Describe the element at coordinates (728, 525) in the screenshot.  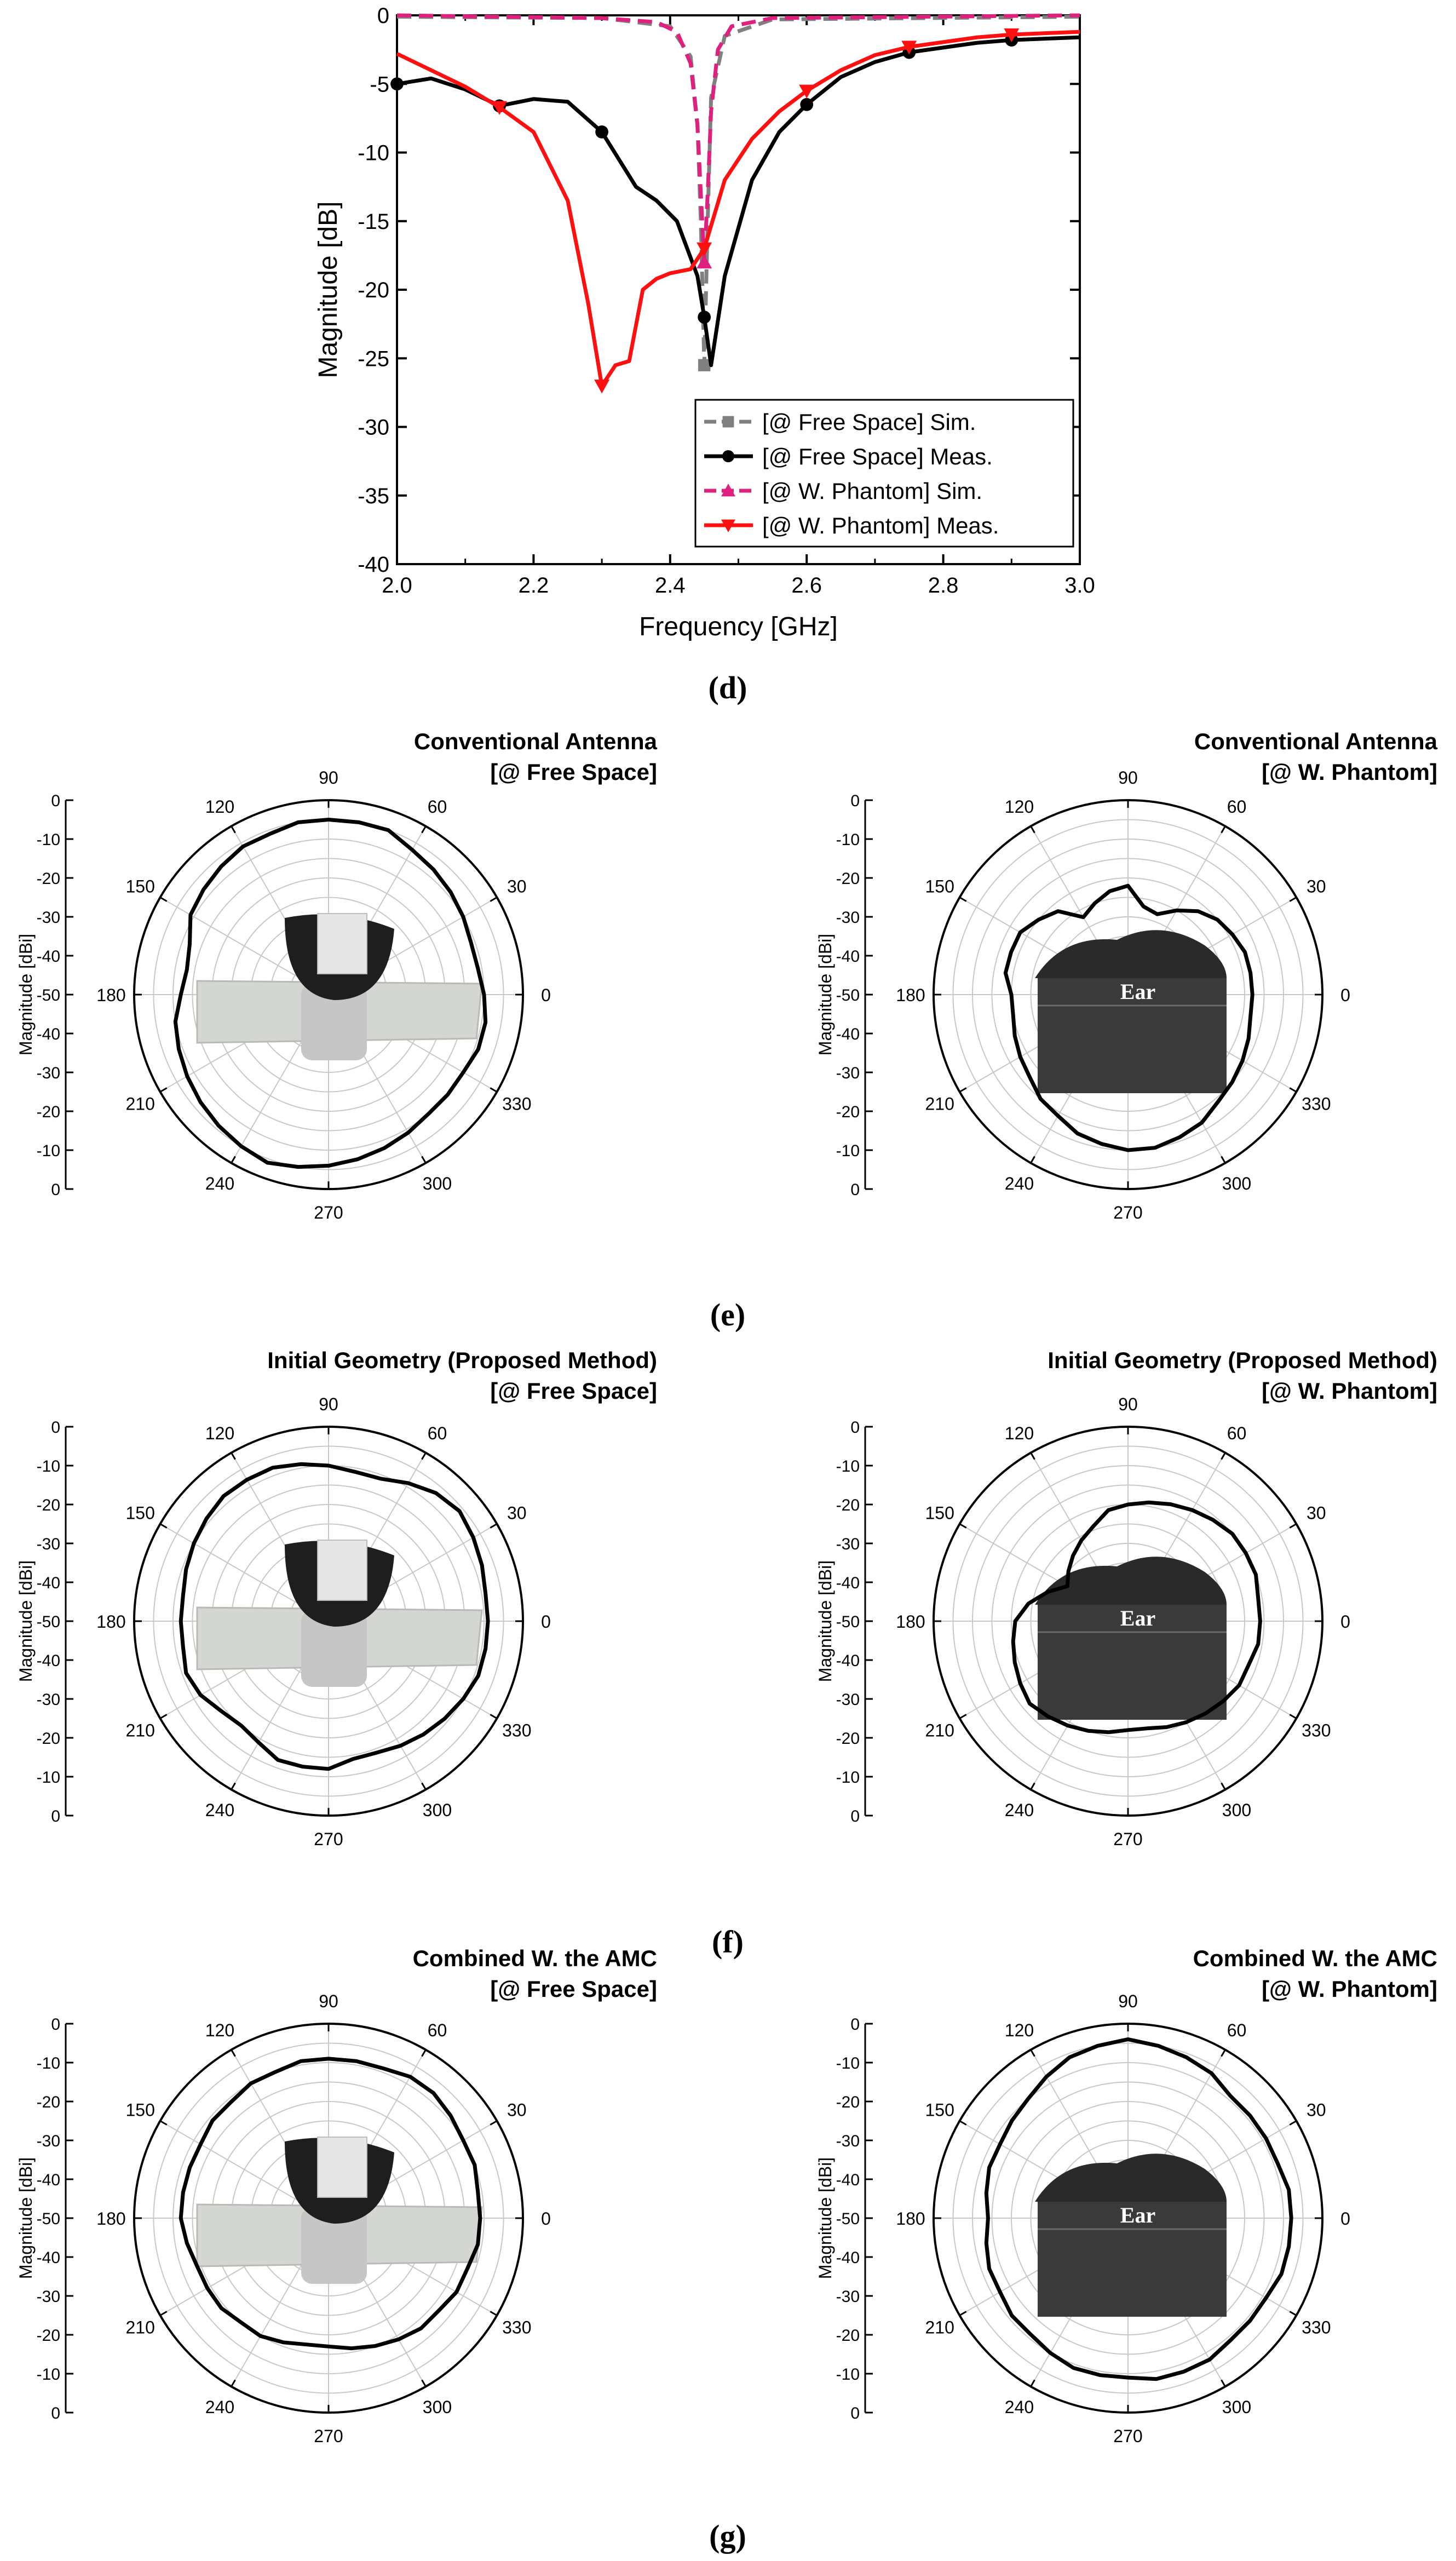
I see `legend-marker` at that location.